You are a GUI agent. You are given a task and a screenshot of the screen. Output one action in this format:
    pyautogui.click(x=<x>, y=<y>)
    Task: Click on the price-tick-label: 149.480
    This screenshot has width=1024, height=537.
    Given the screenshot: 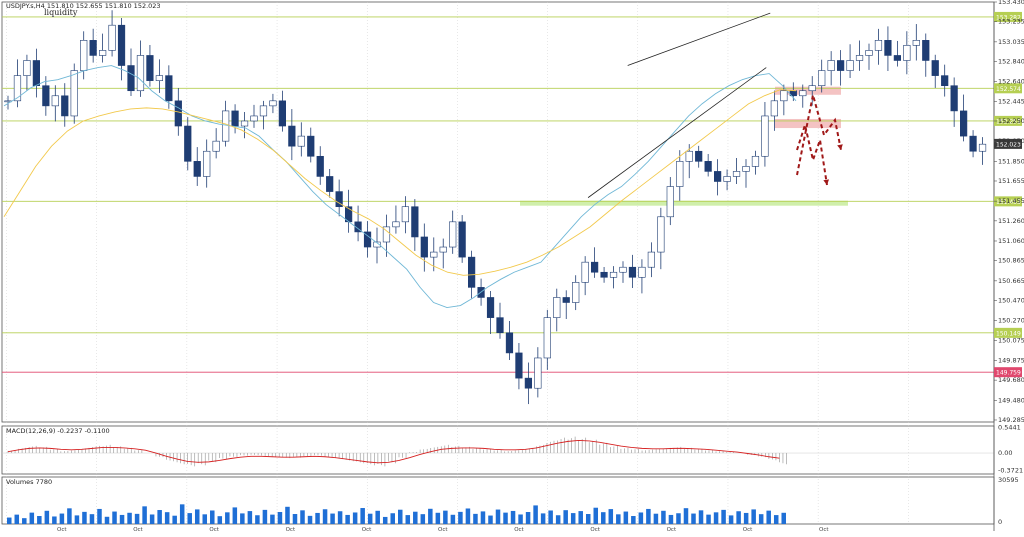 What is the action you would take?
    pyautogui.click(x=1011, y=400)
    